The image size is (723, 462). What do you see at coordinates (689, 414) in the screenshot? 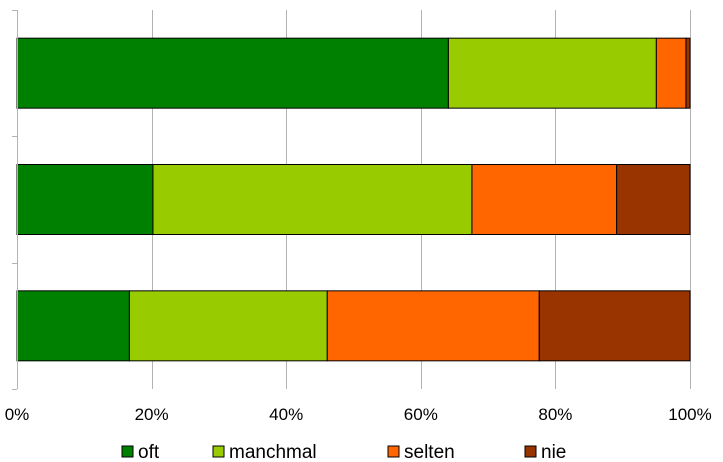
I see `x-tick-label: 100%` at bounding box center [689, 414].